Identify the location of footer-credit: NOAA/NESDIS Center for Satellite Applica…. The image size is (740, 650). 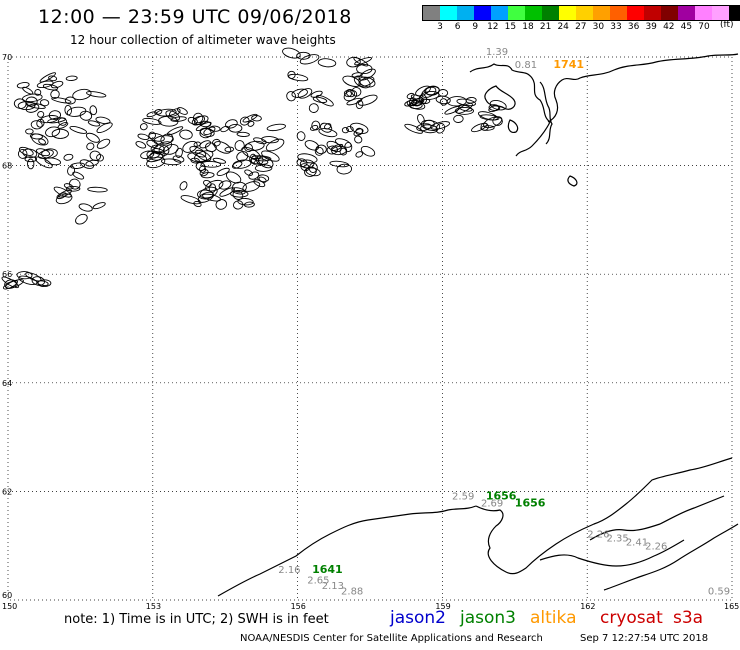
(391, 638).